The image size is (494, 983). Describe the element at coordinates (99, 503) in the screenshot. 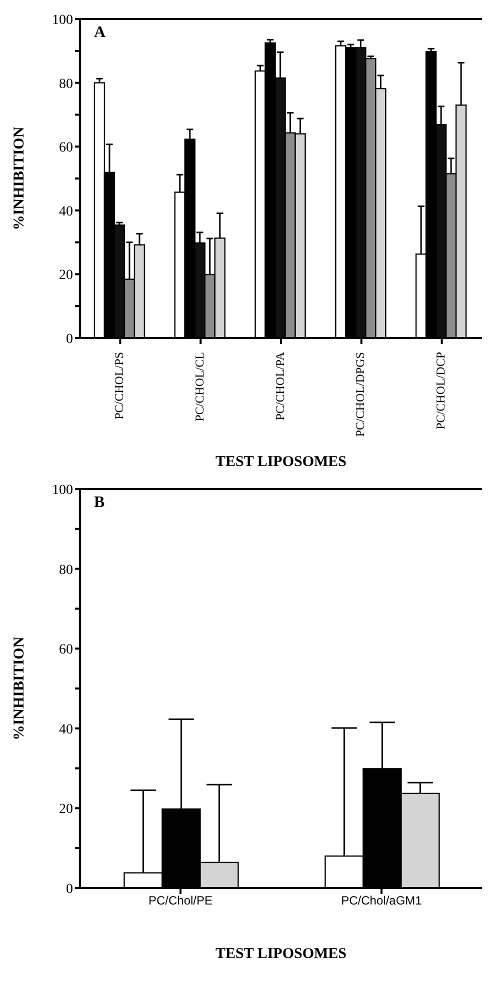

I see `annotation: B` at that location.